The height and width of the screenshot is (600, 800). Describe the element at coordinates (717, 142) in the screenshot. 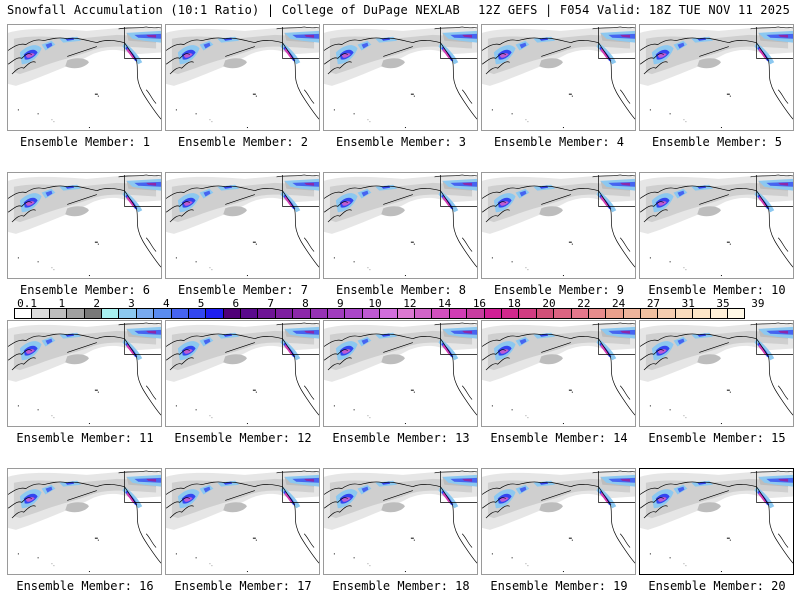

I see `ensemble-member-label: Ensemble Member: 5` at that location.